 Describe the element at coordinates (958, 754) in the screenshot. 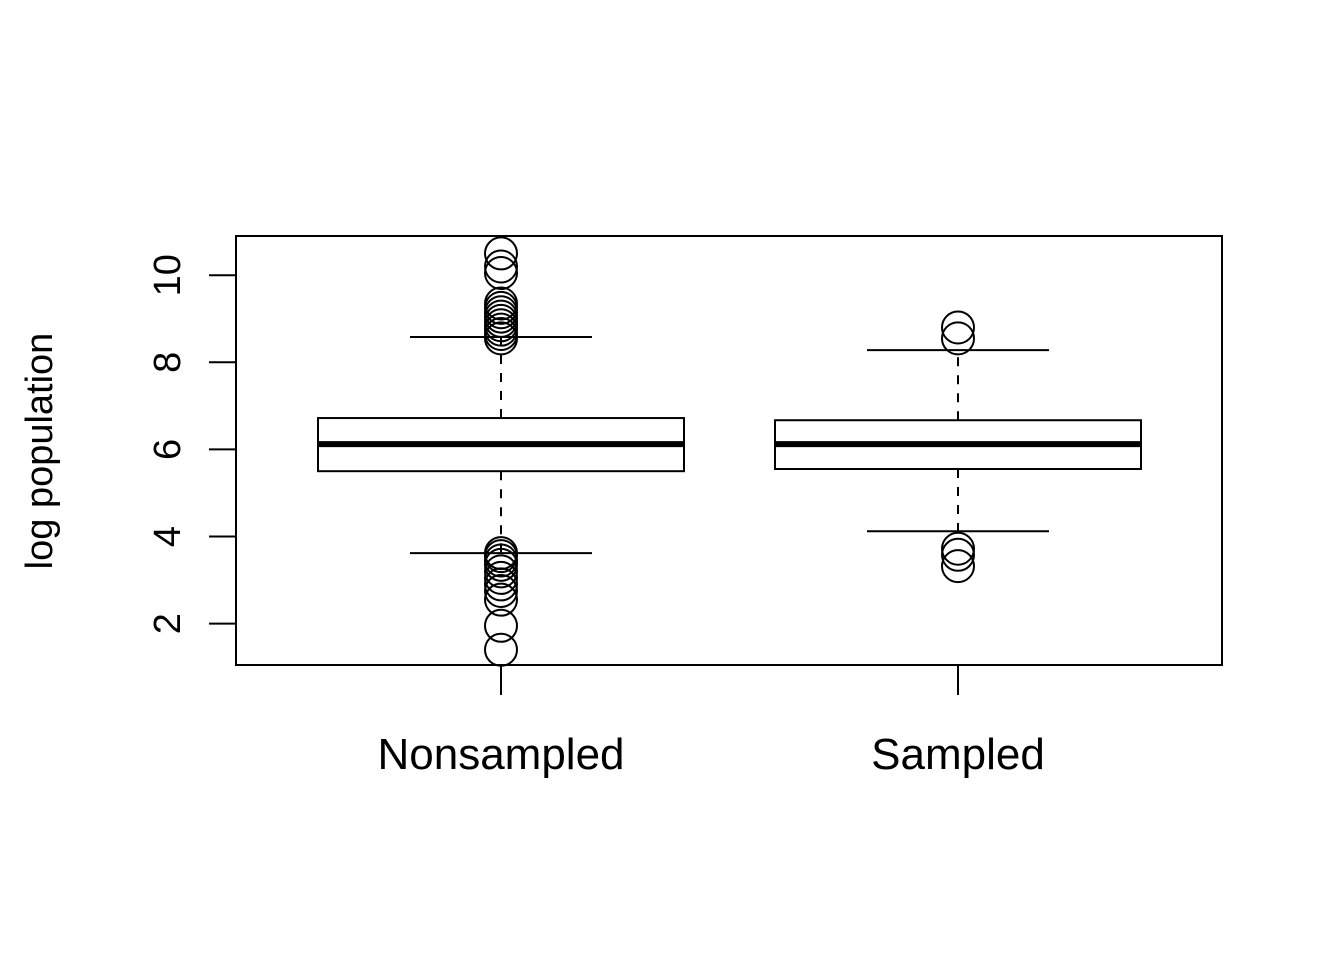

I see `x-tick-label-sampled: Sampled` at that location.